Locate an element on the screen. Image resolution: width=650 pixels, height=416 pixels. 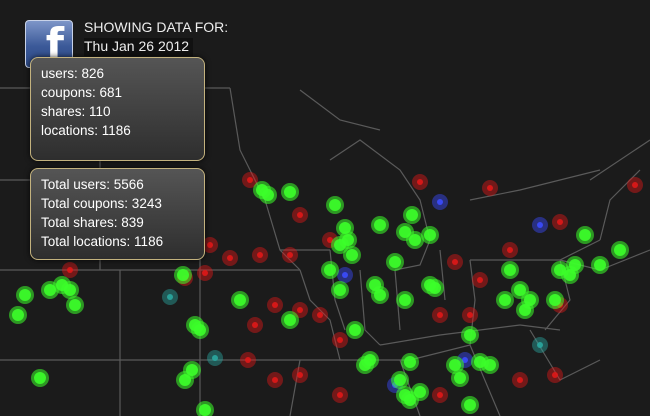
stat: Total locations: 1186 is located at coordinates (102, 241).